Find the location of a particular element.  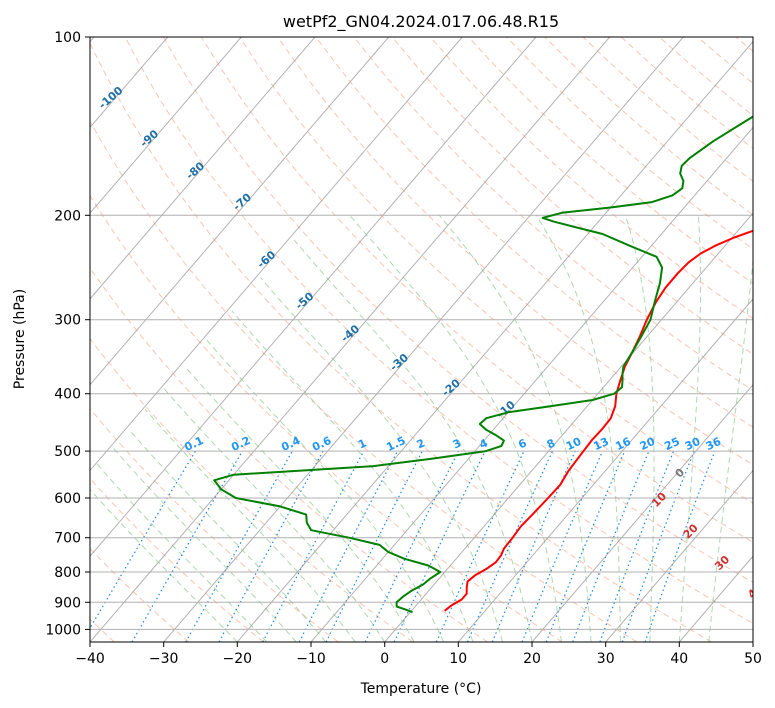

x-tick-label: 10 is located at coordinates (458, 659).